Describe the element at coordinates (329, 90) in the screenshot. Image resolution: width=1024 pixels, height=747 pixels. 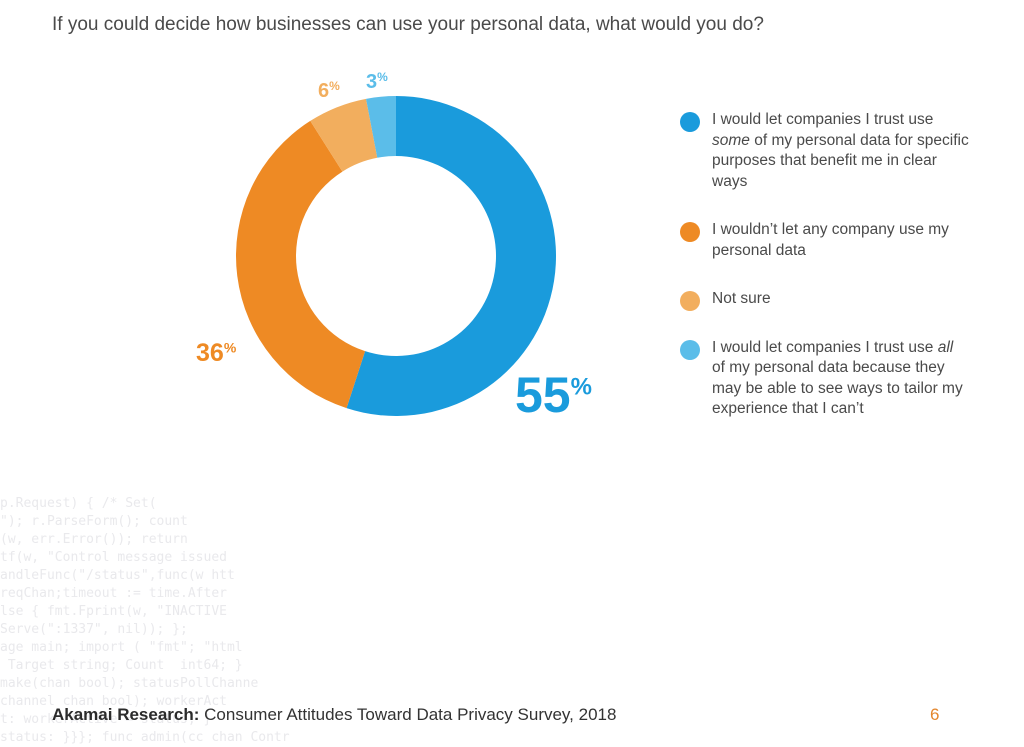
I see `slice-data-label: 6%` at that location.